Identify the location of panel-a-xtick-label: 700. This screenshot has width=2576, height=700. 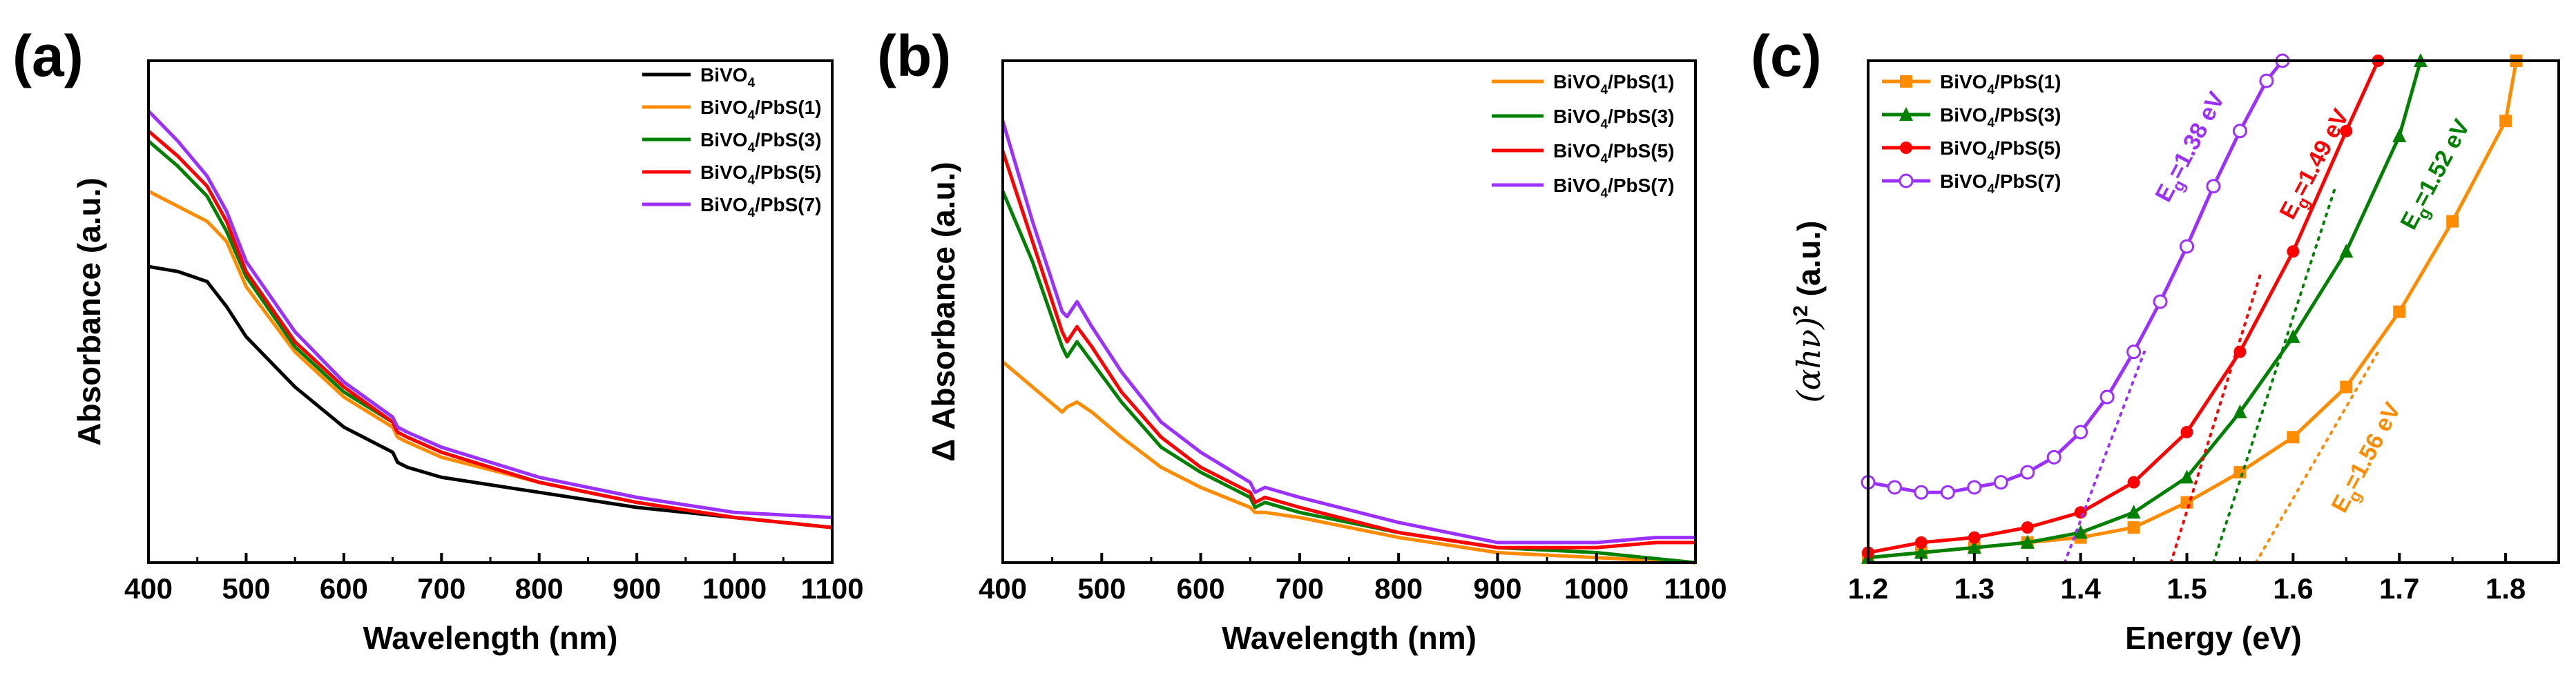
(441, 588).